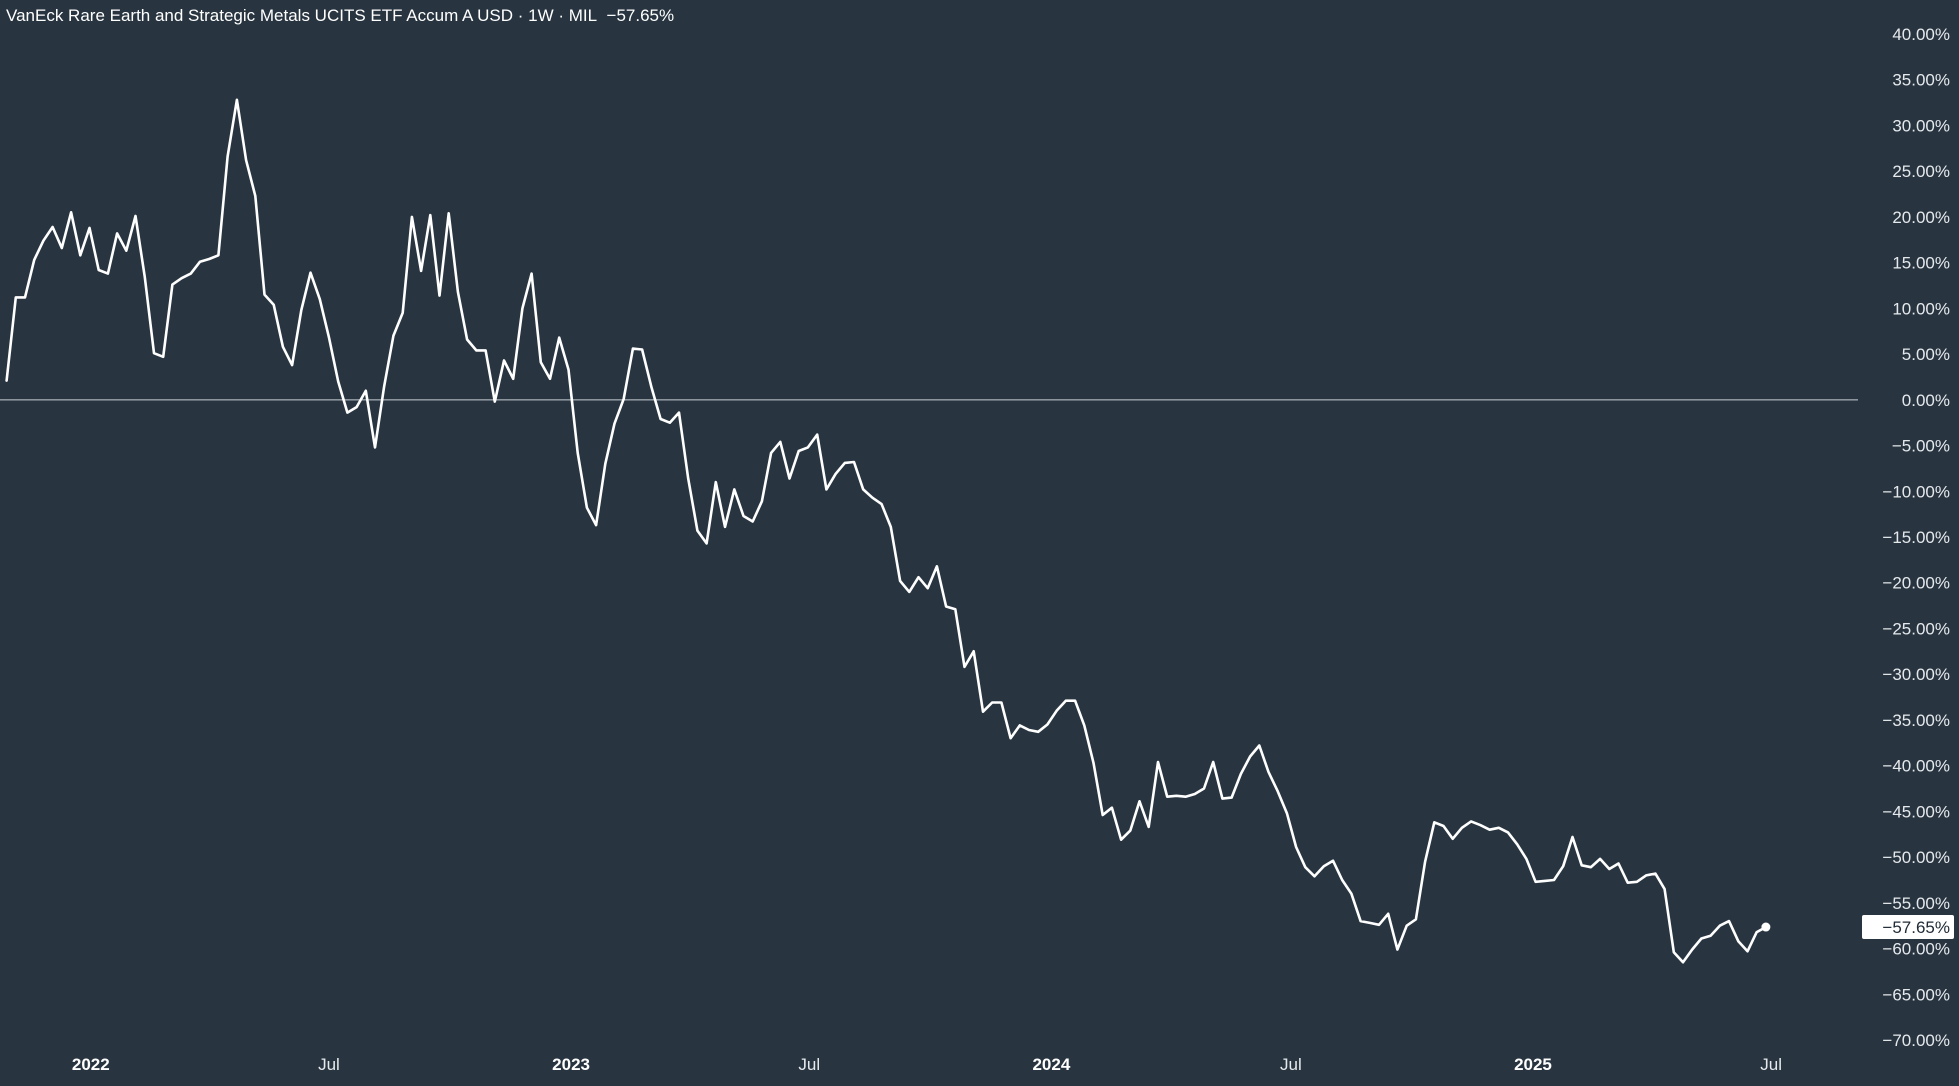  I want to click on y-tick-label: −60.00%, so click(1916, 949).